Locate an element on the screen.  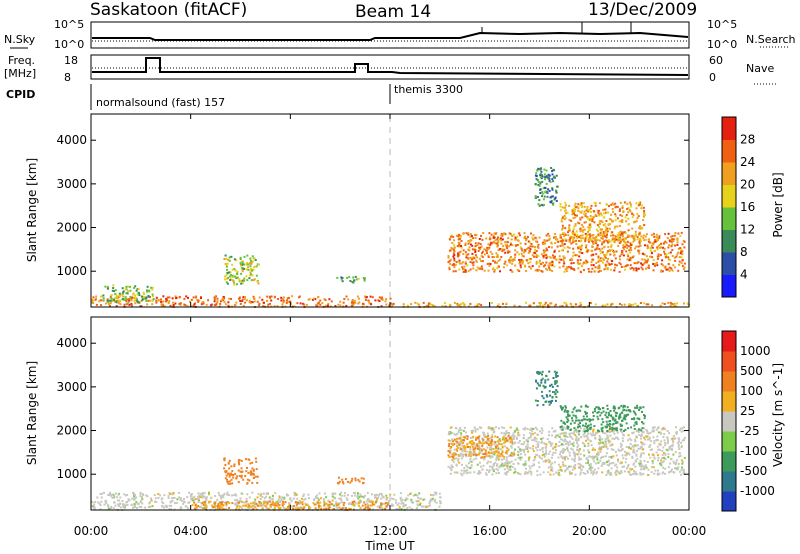
freq-series is located at coordinates (390, 66).